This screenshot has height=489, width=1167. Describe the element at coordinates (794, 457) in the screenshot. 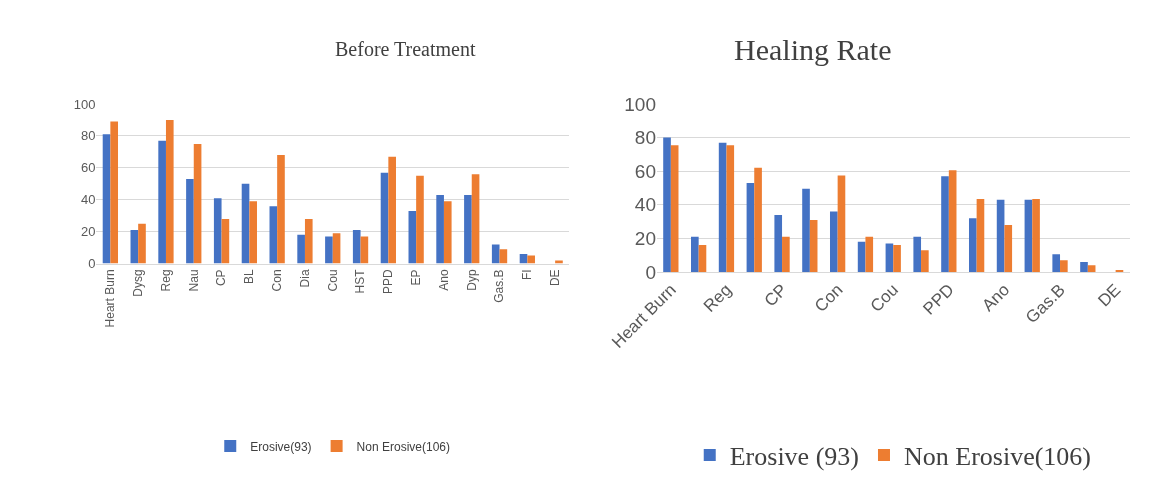

I see `legend-label: Erosive (93)` at that location.